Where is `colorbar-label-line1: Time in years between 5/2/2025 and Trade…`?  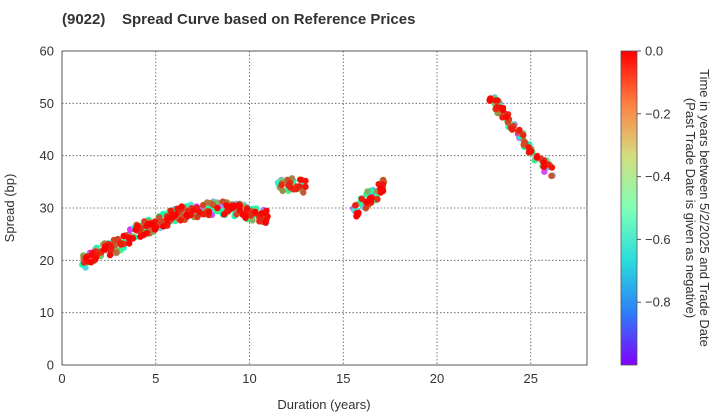
colorbar-label-line1: Time in years between 5/2/2025 and Trade… is located at coordinates (704, 208).